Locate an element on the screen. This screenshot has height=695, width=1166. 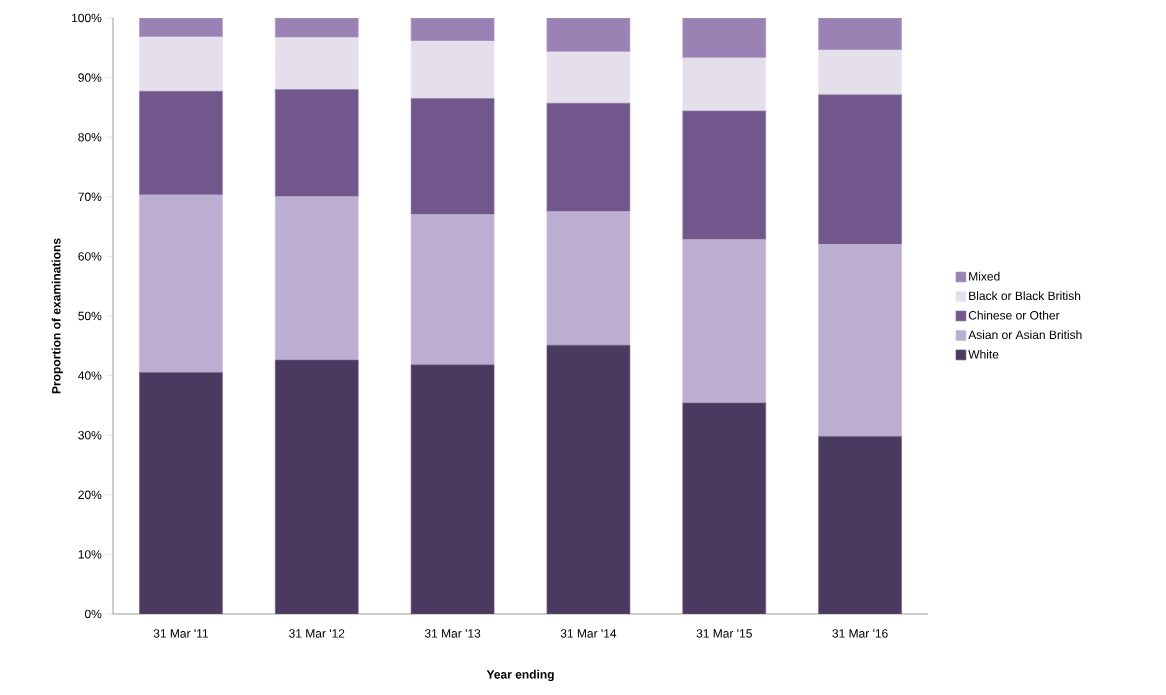
y-axis-title: Proportion of examinations is located at coordinates (57, 316).